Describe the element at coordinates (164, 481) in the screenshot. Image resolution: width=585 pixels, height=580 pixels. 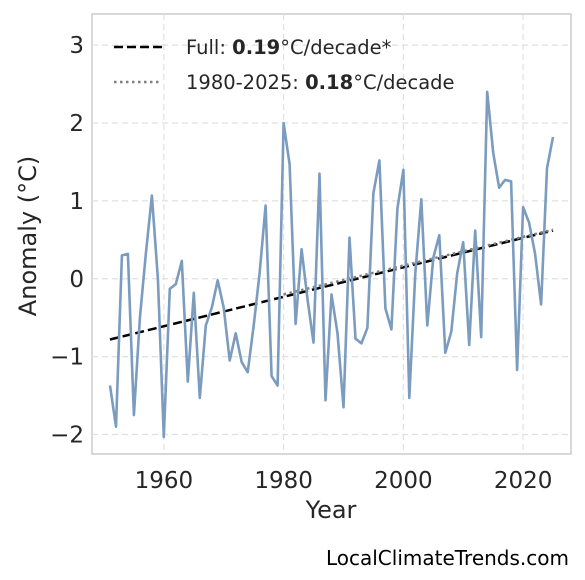
I see `x-tick-label: 1960` at that location.